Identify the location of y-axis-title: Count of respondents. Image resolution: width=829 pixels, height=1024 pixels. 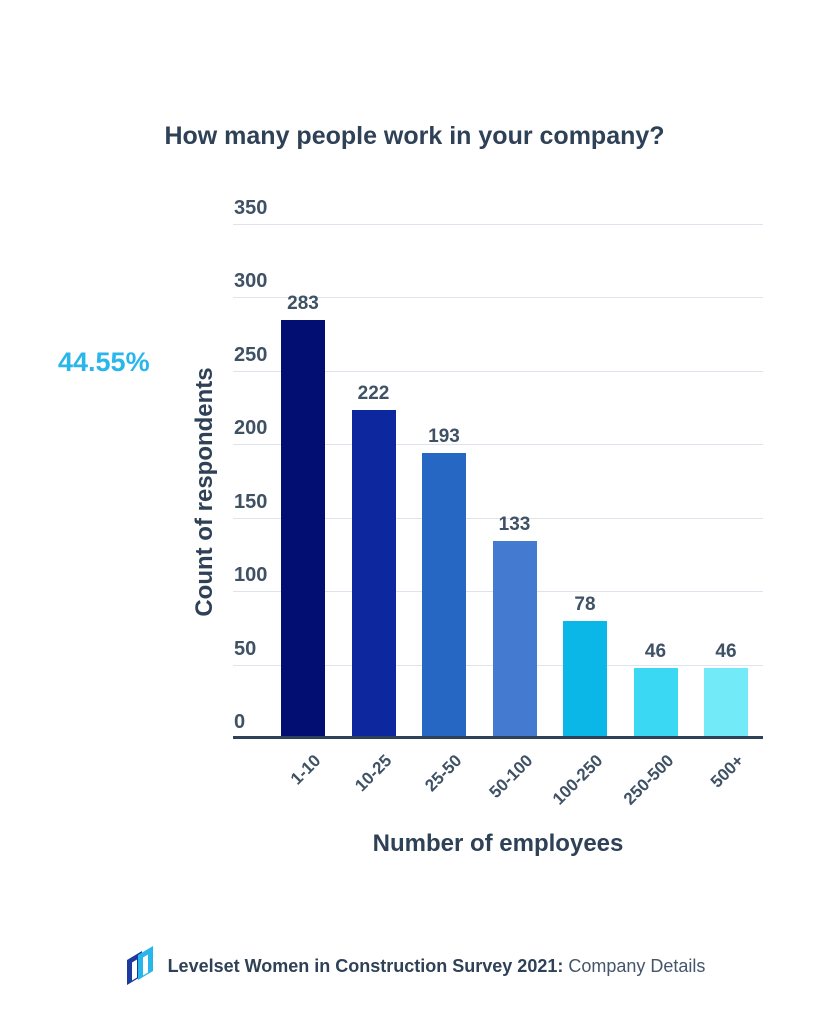
(204, 492).